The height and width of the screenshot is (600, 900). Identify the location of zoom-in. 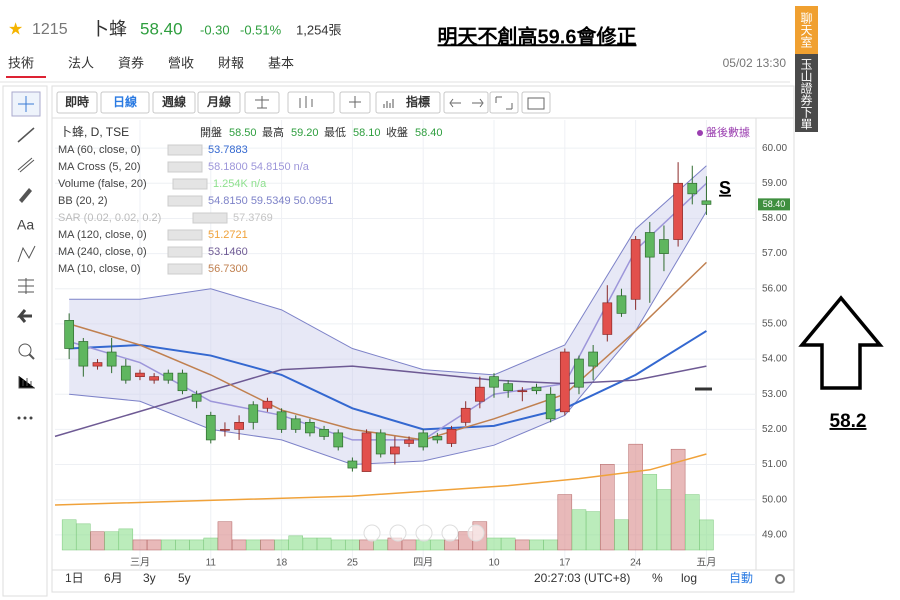
(450, 533).